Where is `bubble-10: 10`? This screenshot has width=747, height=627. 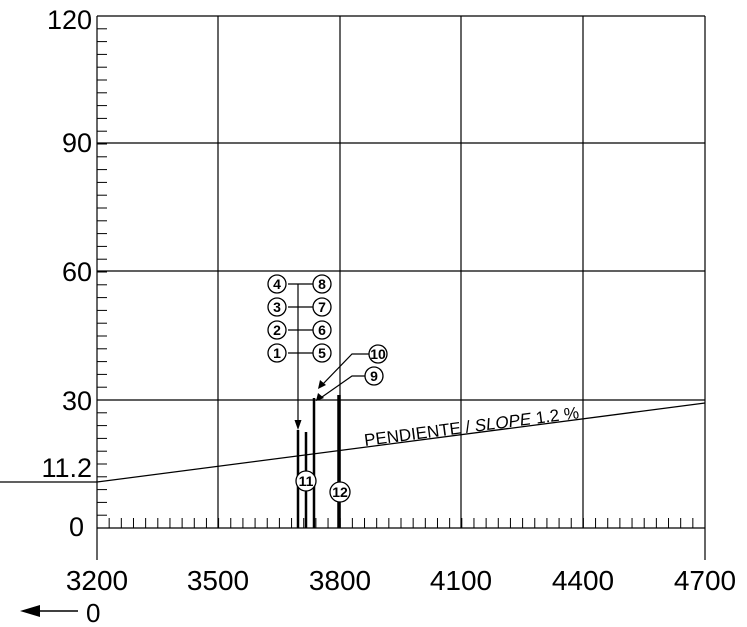 bubble-10: 10 is located at coordinates (378, 354).